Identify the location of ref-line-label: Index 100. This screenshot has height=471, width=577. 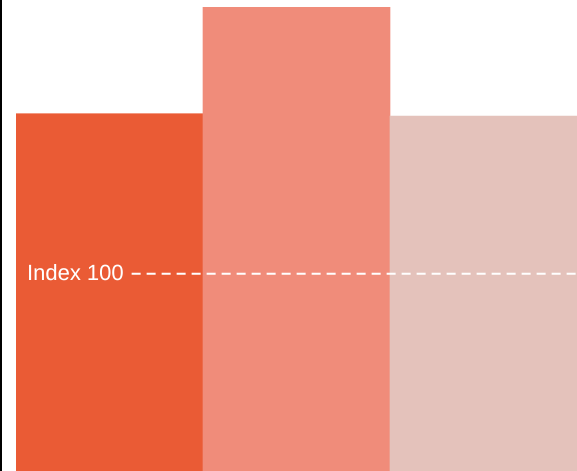
(75, 272).